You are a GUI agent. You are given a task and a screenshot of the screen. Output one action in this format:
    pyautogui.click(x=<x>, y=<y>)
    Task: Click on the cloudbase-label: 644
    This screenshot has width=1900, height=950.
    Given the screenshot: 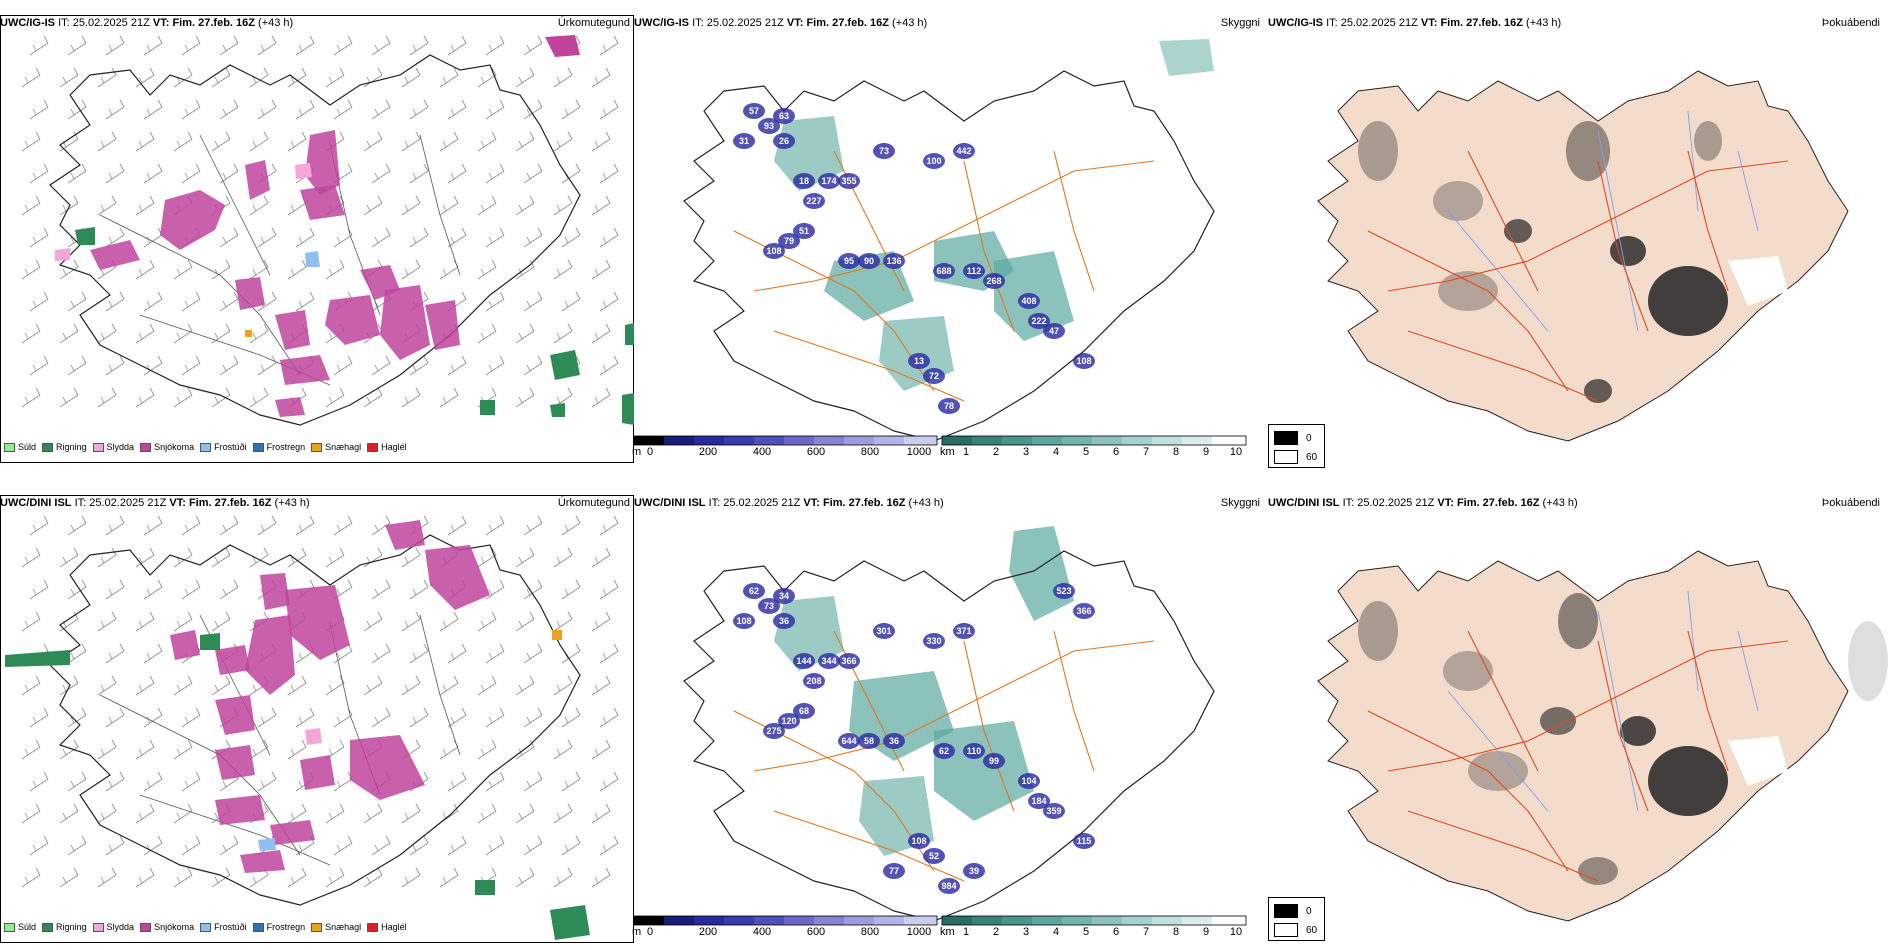 What is the action you would take?
    pyautogui.click(x=848, y=741)
    